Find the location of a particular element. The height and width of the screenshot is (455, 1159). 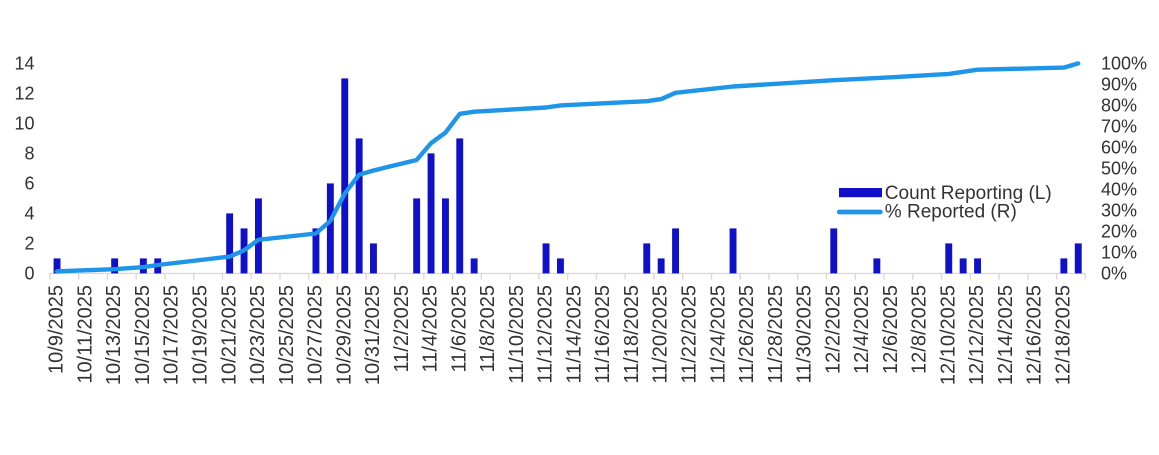

svg-text: Count Reporting (L) is located at coordinates (968, 193).